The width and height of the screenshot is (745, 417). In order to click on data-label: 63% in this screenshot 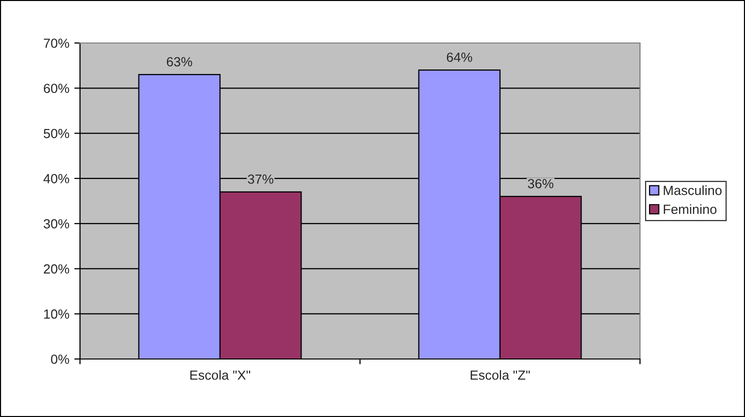, I will do `click(179, 61)`.